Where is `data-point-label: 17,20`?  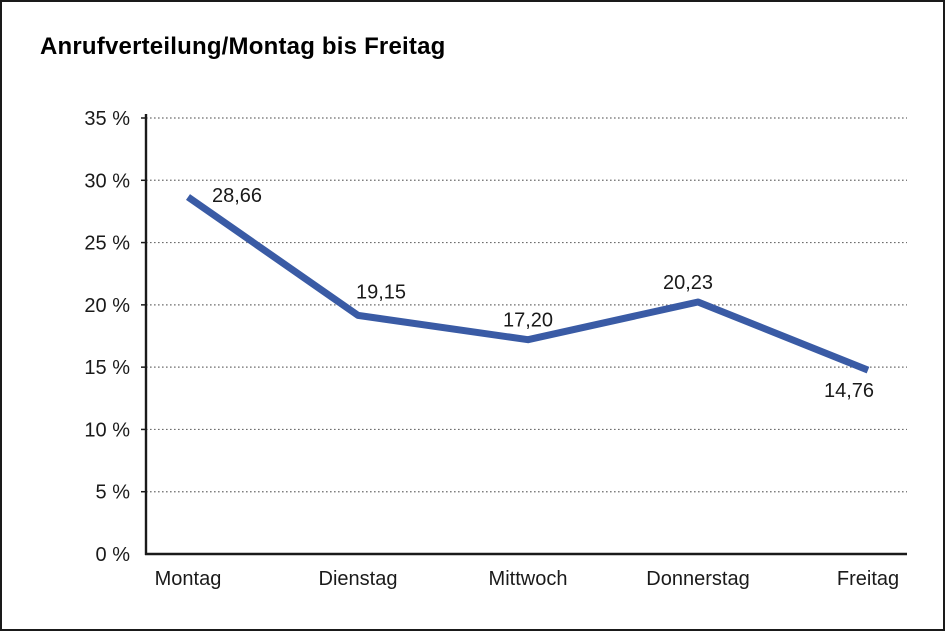 data-point-label: 17,20 is located at coordinates (528, 321).